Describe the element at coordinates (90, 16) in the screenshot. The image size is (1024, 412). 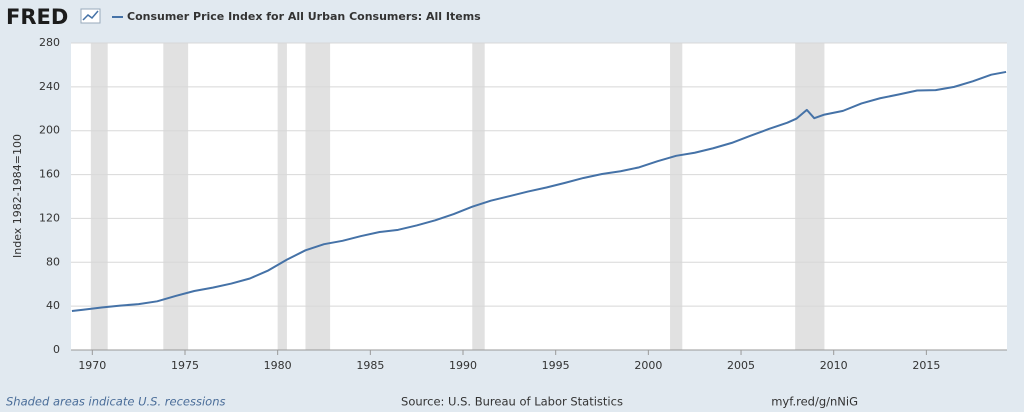
I see `logo-icon` at that location.